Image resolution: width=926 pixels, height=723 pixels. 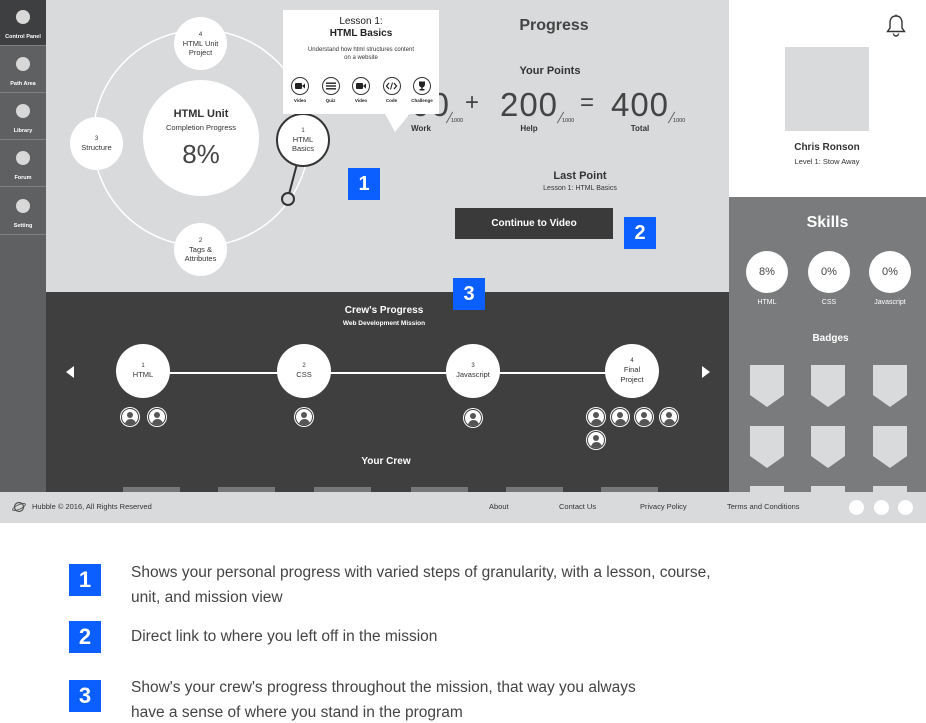 What do you see at coordinates (829, 278) in the screenshot?
I see `skill-css: 0% CSS` at bounding box center [829, 278].